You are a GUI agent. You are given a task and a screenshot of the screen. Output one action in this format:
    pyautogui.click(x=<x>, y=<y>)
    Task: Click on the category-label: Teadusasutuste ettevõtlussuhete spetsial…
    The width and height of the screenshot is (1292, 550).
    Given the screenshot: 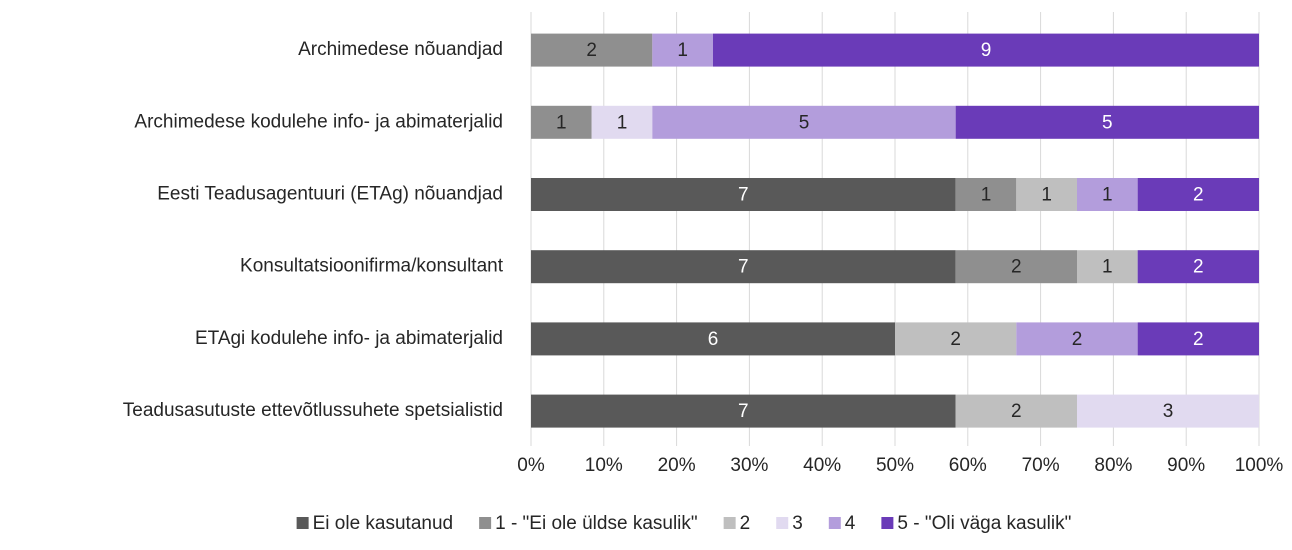 What is the action you would take?
    pyautogui.click(x=313, y=410)
    